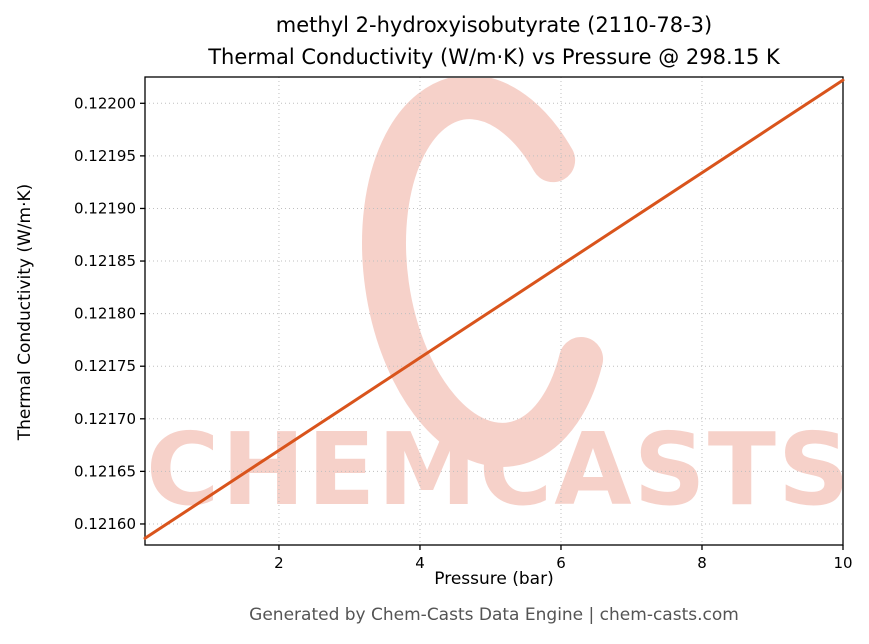 Image resolution: width=869 pixels, height=644 pixels. Describe the element at coordinates (279, 563) in the screenshot. I see `x-tick-label: 2` at that location.